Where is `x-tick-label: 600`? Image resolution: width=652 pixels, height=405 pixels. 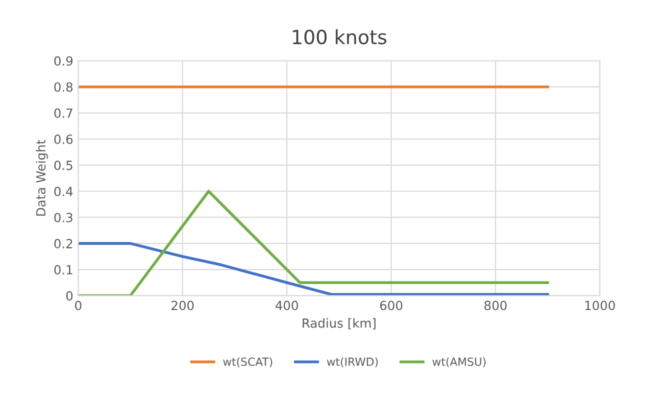
x-tick-label: 600 is located at coordinates (391, 305).